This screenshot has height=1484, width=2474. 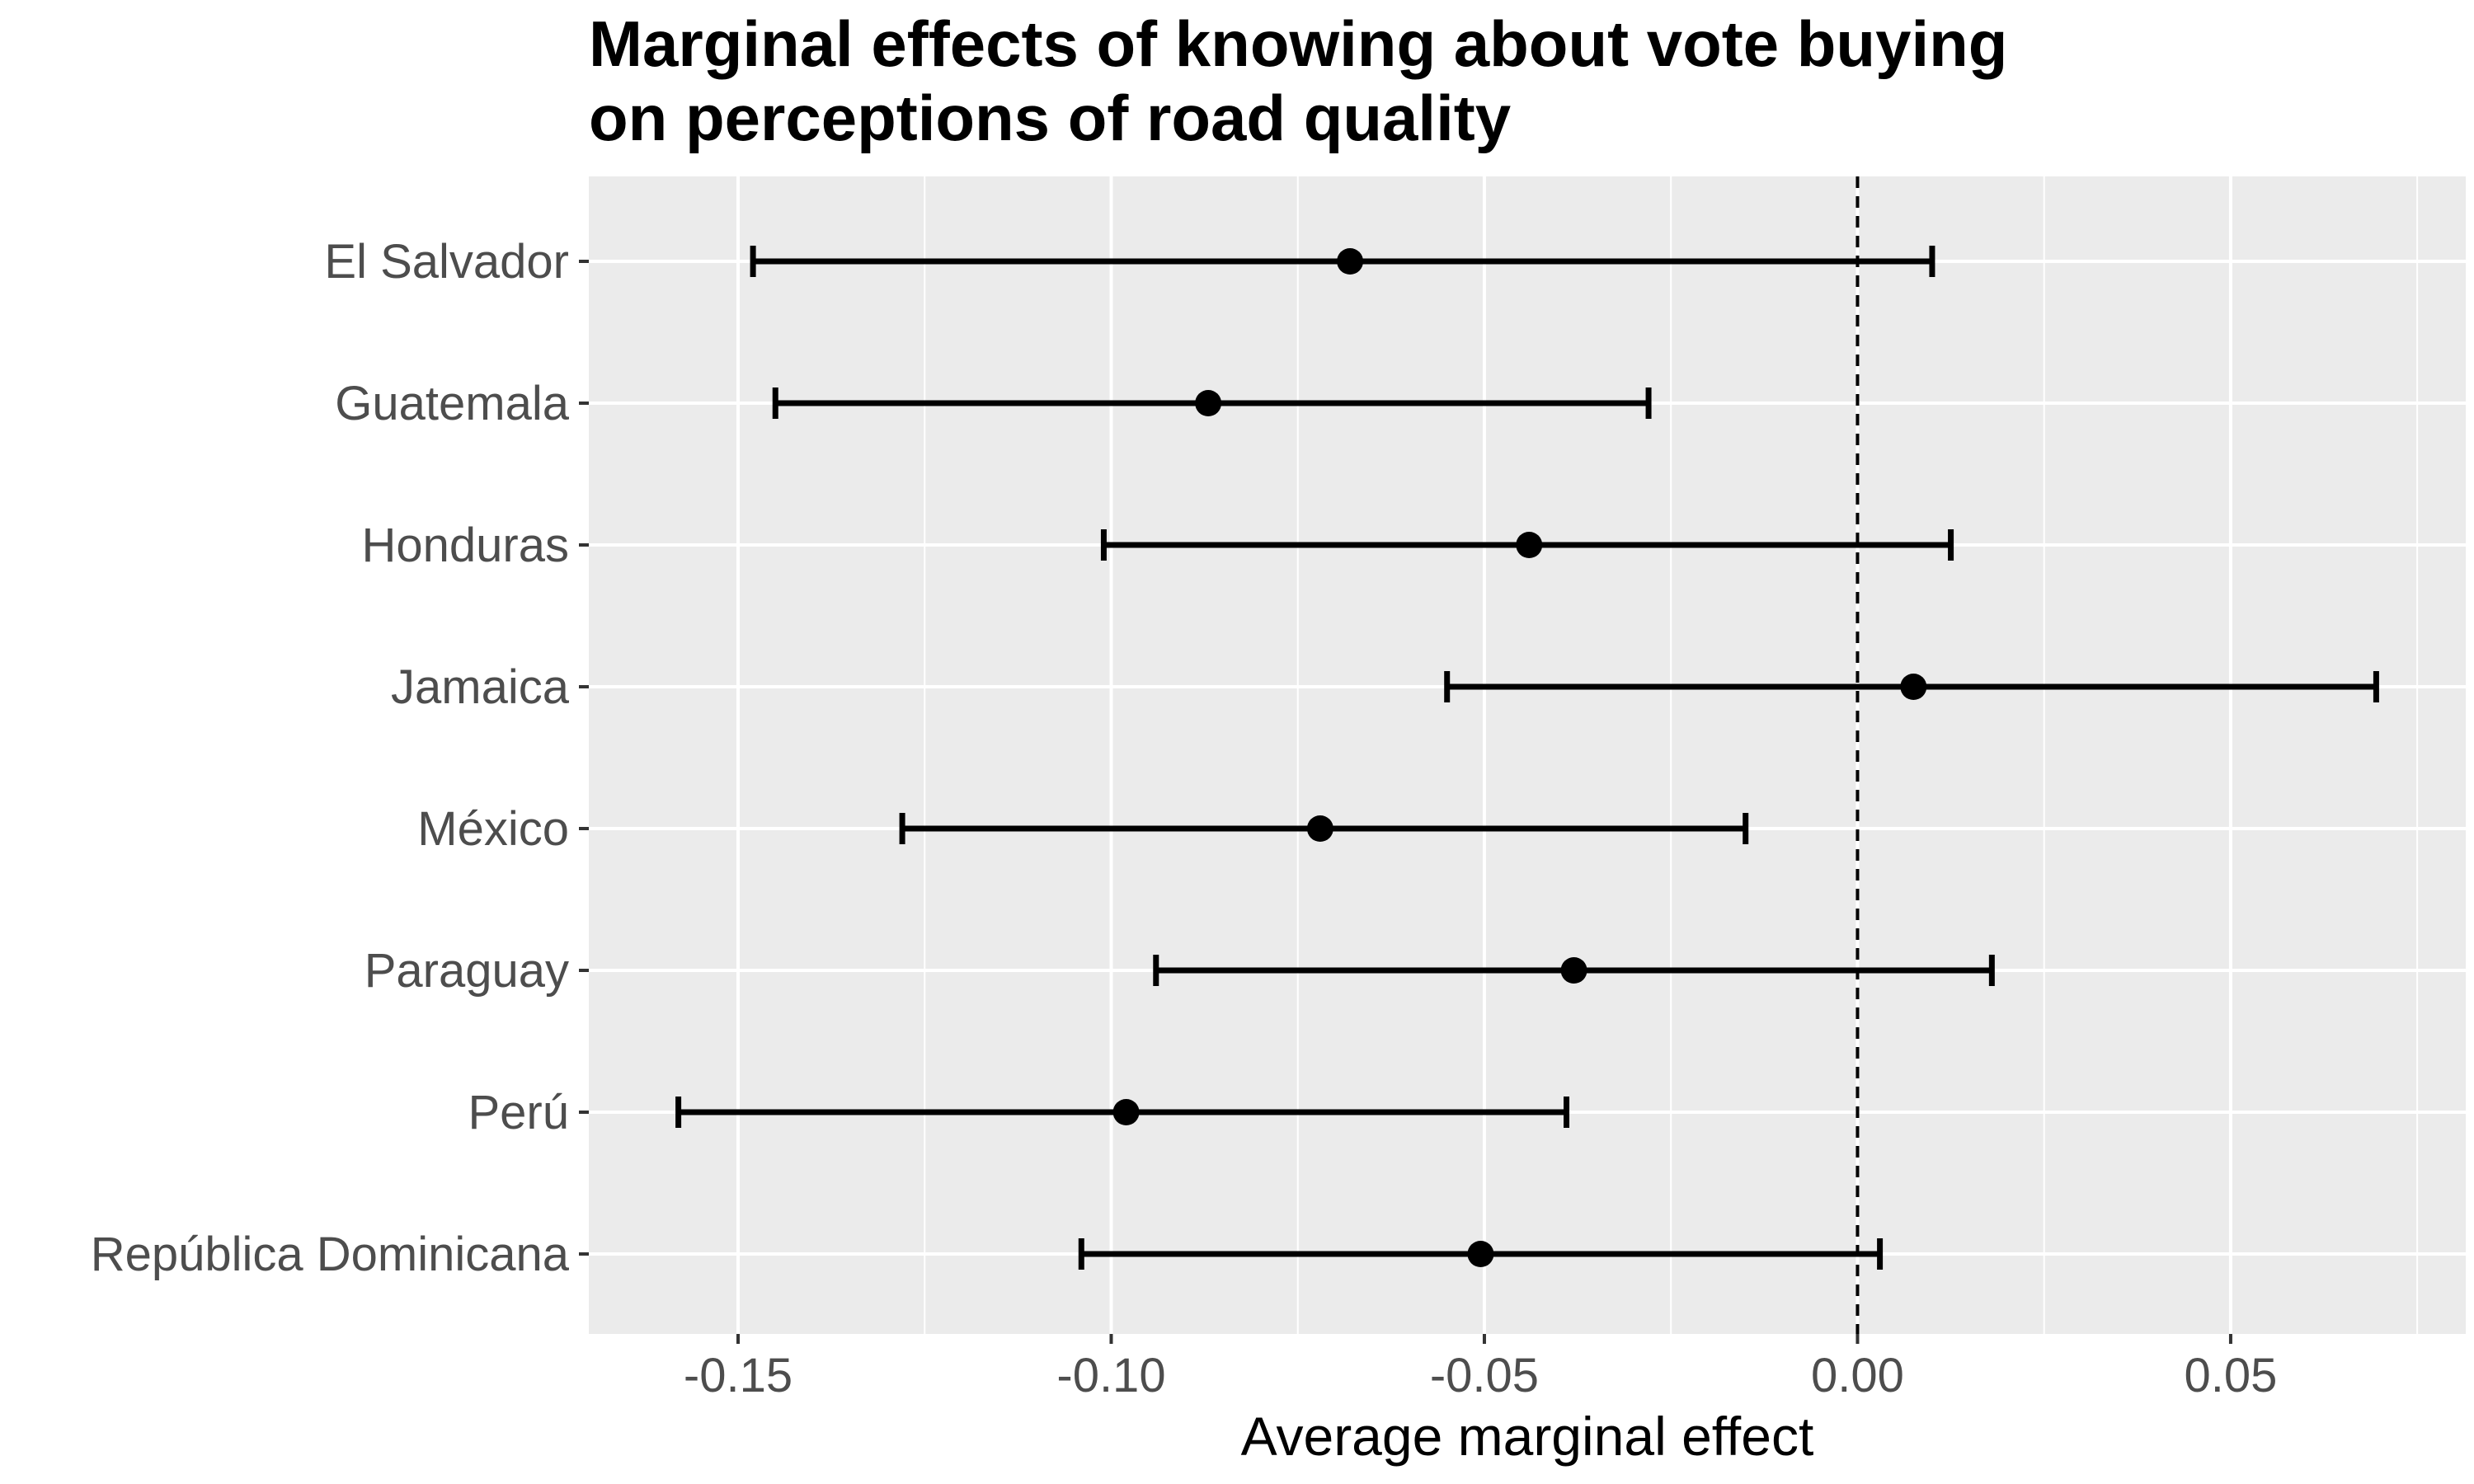 What do you see at coordinates (1110, 1375) in the screenshot?
I see `x-tick-label: -0.10` at bounding box center [1110, 1375].